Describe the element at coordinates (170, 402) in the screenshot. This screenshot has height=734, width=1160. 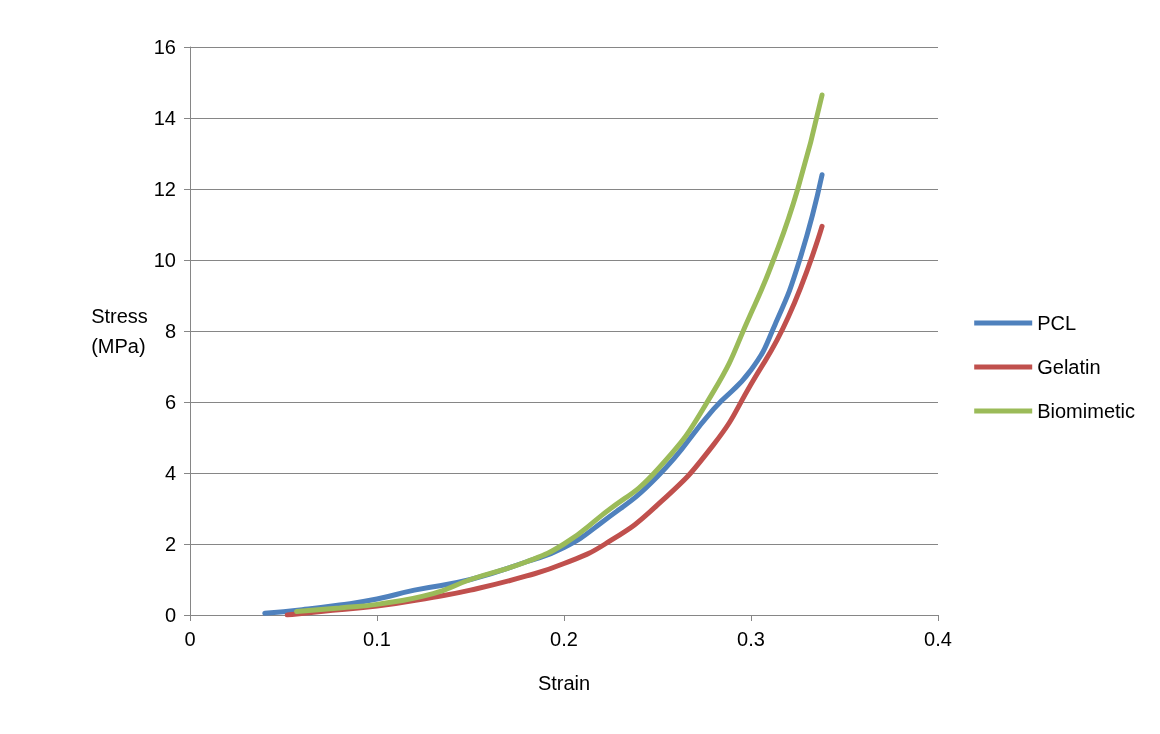
I see `y-tick-label: 6` at that location.